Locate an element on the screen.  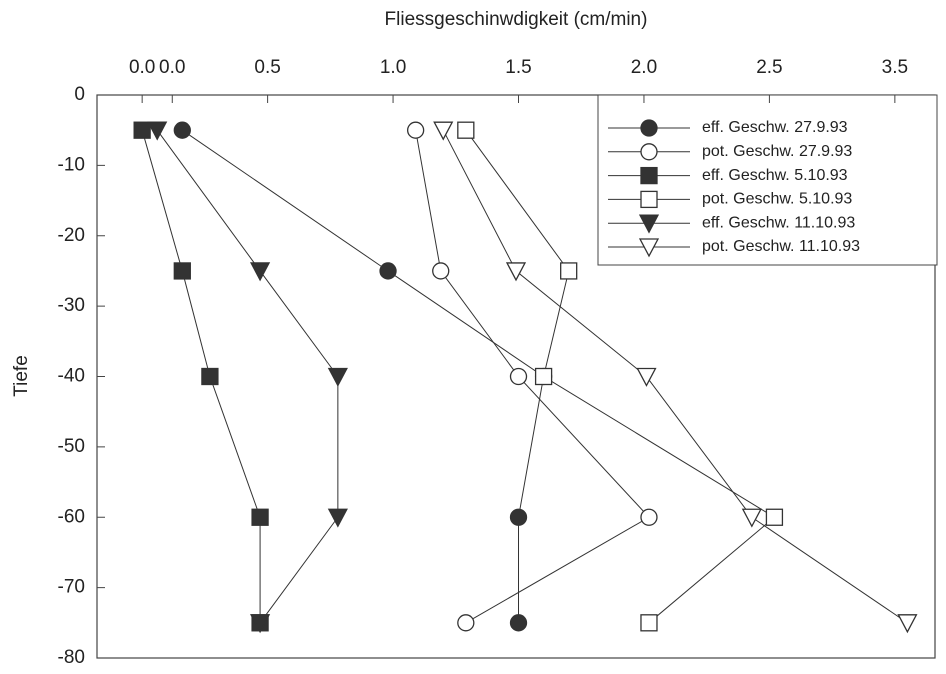
legend-label: eff. Geschw. 5.10.93 is located at coordinates (775, 175).